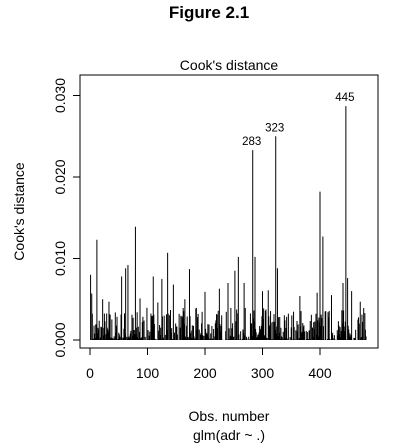  What do you see at coordinates (263, 373) in the screenshot?
I see `x-tick-label: 300` at bounding box center [263, 373].